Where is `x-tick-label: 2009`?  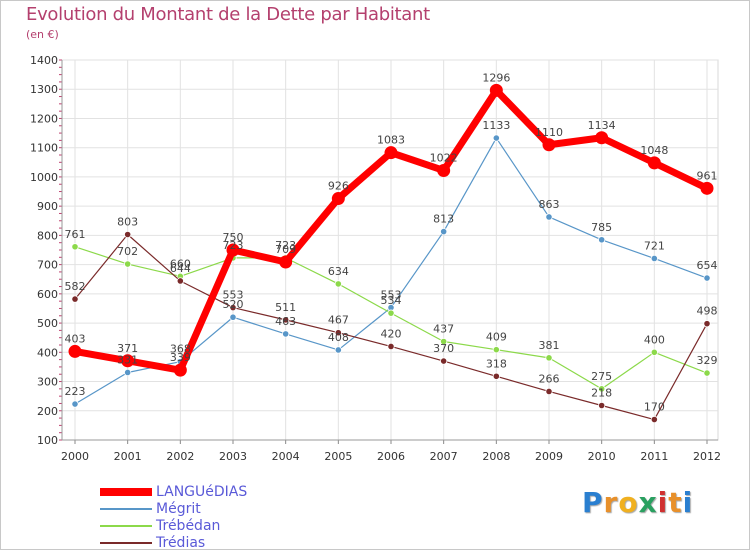 x-tick-label: 2009 is located at coordinates (549, 456).